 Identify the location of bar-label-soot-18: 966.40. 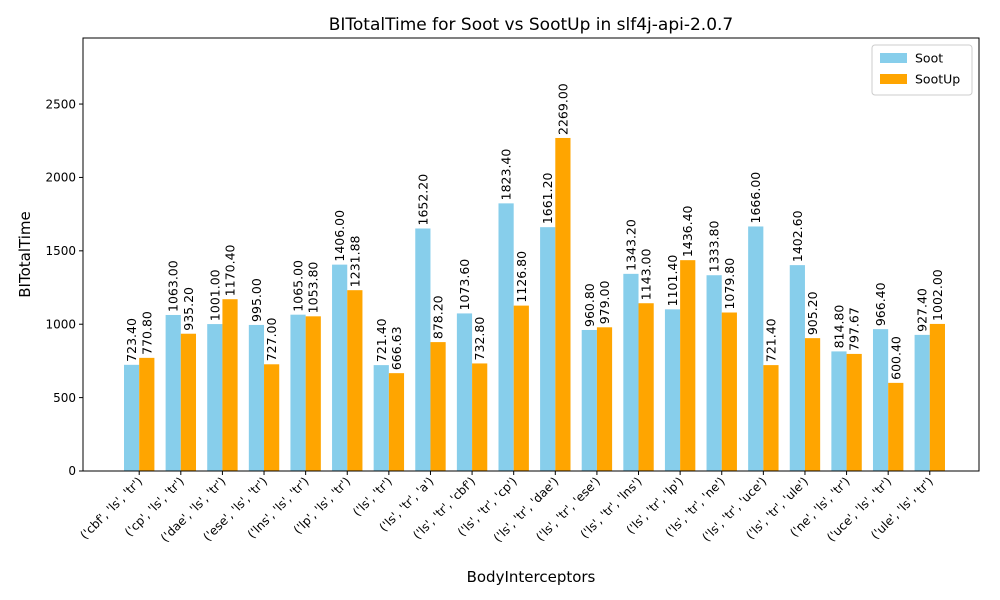
(880, 304).